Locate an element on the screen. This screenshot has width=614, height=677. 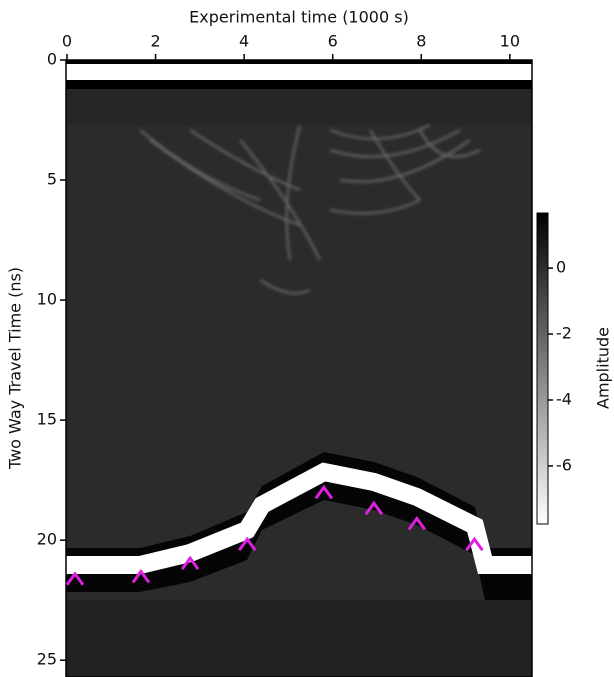
x-axis-title: Experimental time (1000 s) is located at coordinates (299, 17).